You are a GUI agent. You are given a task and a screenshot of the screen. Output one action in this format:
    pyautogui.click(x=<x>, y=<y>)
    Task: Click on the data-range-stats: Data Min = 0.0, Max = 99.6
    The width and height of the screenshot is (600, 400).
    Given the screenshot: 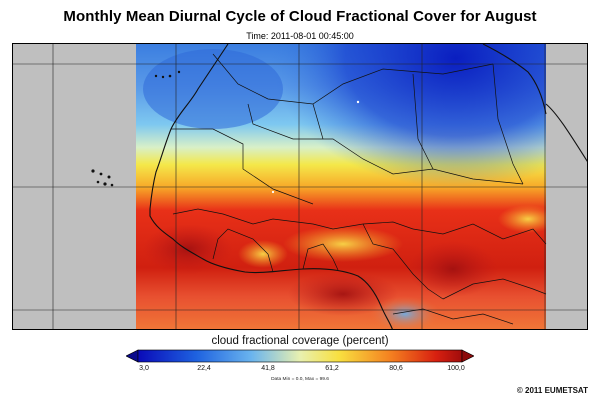 What is the action you would take?
    pyautogui.click(x=300, y=379)
    